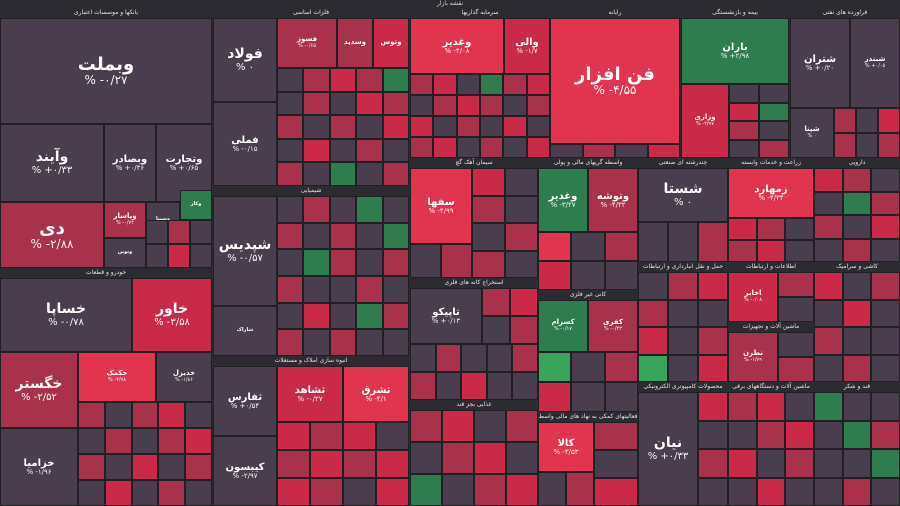 This screenshot has height=506, width=900. Describe the element at coordinates (683, 386) in the screenshot. I see `group-label-computer: محصولات کامپیوتری الکترونیکی` at that location.